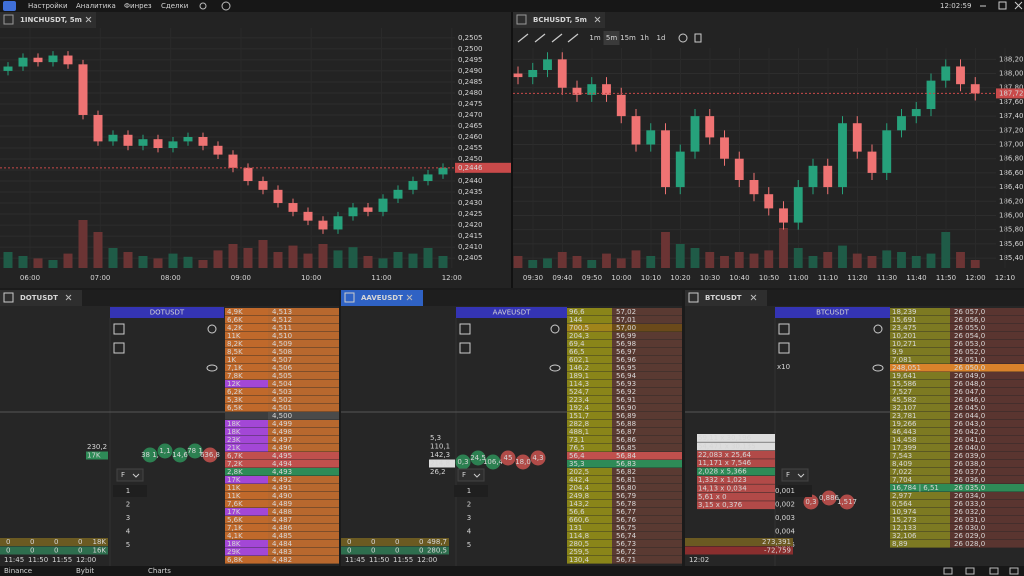  Describe the element at coordinates (96, 6) in the screenshot. I see `menu-item: Аналитика` at that location.